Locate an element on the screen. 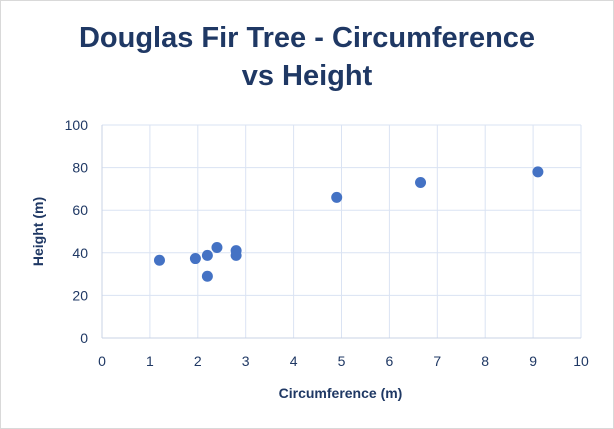 This screenshot has height=429, width=614. x-tick-label: 5 is located at coordinates (342, 361).